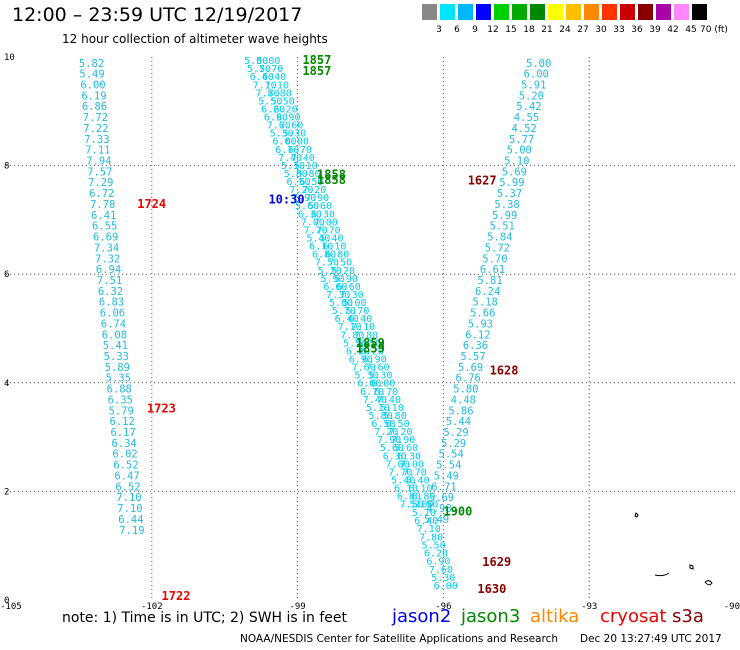 The width and height of the screenshot is (740, 650). What do you see at coordinates (589, 607) in the screenshot?
I see `x-tick-label: -93` at bounding box center [589, 607].